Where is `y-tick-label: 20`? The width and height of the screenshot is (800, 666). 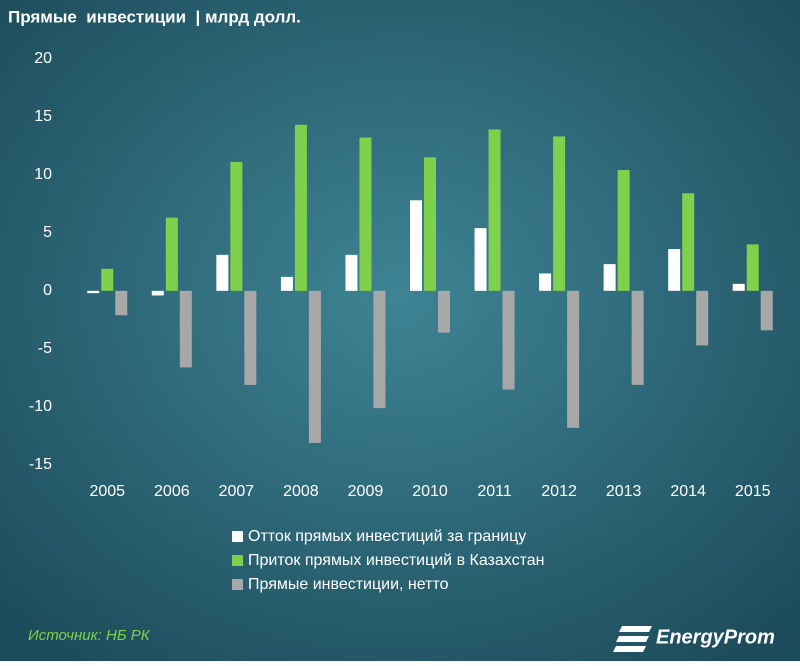 y-tick-label: 20 is located at coordinates (43, 58).